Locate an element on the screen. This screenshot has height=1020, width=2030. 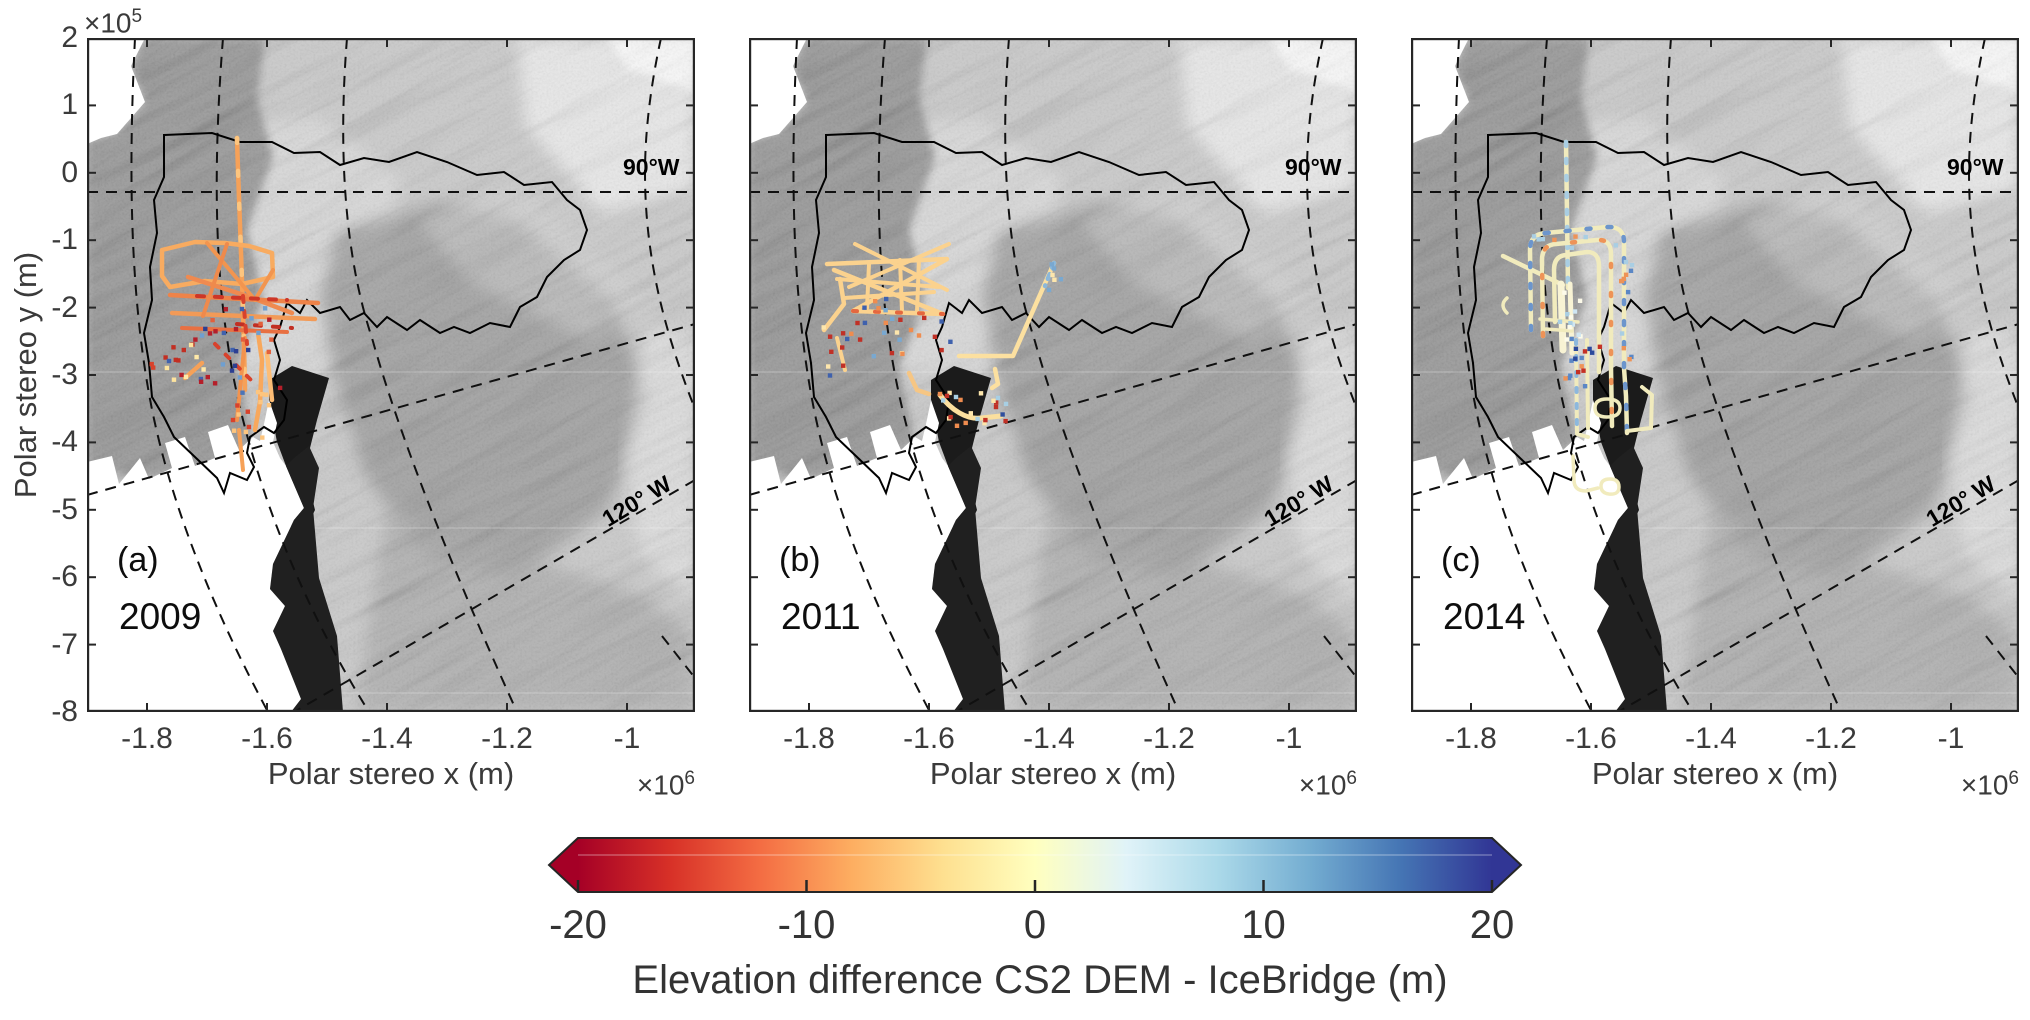
y-tick-label: -2 is located at coordinates (64, 307).